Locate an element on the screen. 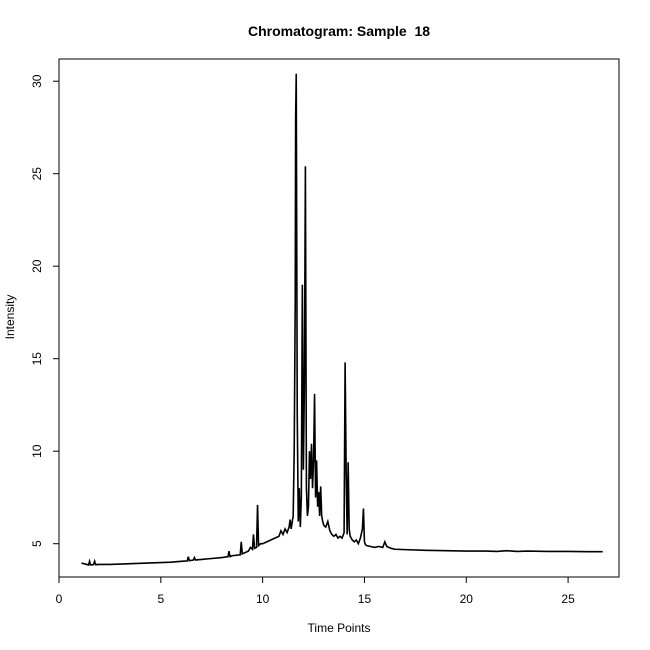 The width and height of the screenshot is (650, 650). chart-title: Chromatogram: Sample 18 is located at coordinates (339, 31).